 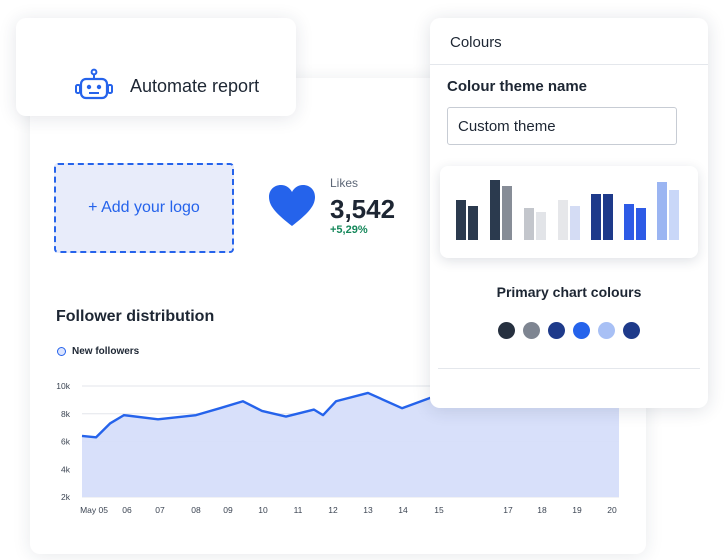 What do you see at coordinates (403, 510) in the screenshot?
I see `x-tick-label: 14` at bounding box center [403, 510].